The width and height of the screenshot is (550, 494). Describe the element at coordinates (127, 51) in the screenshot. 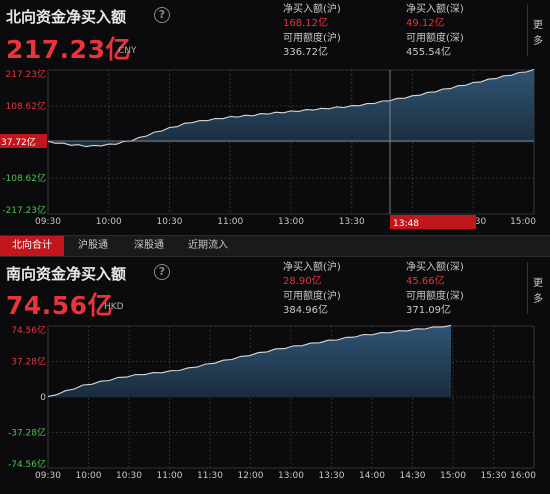

I see `north-unit: CNY` at that location.